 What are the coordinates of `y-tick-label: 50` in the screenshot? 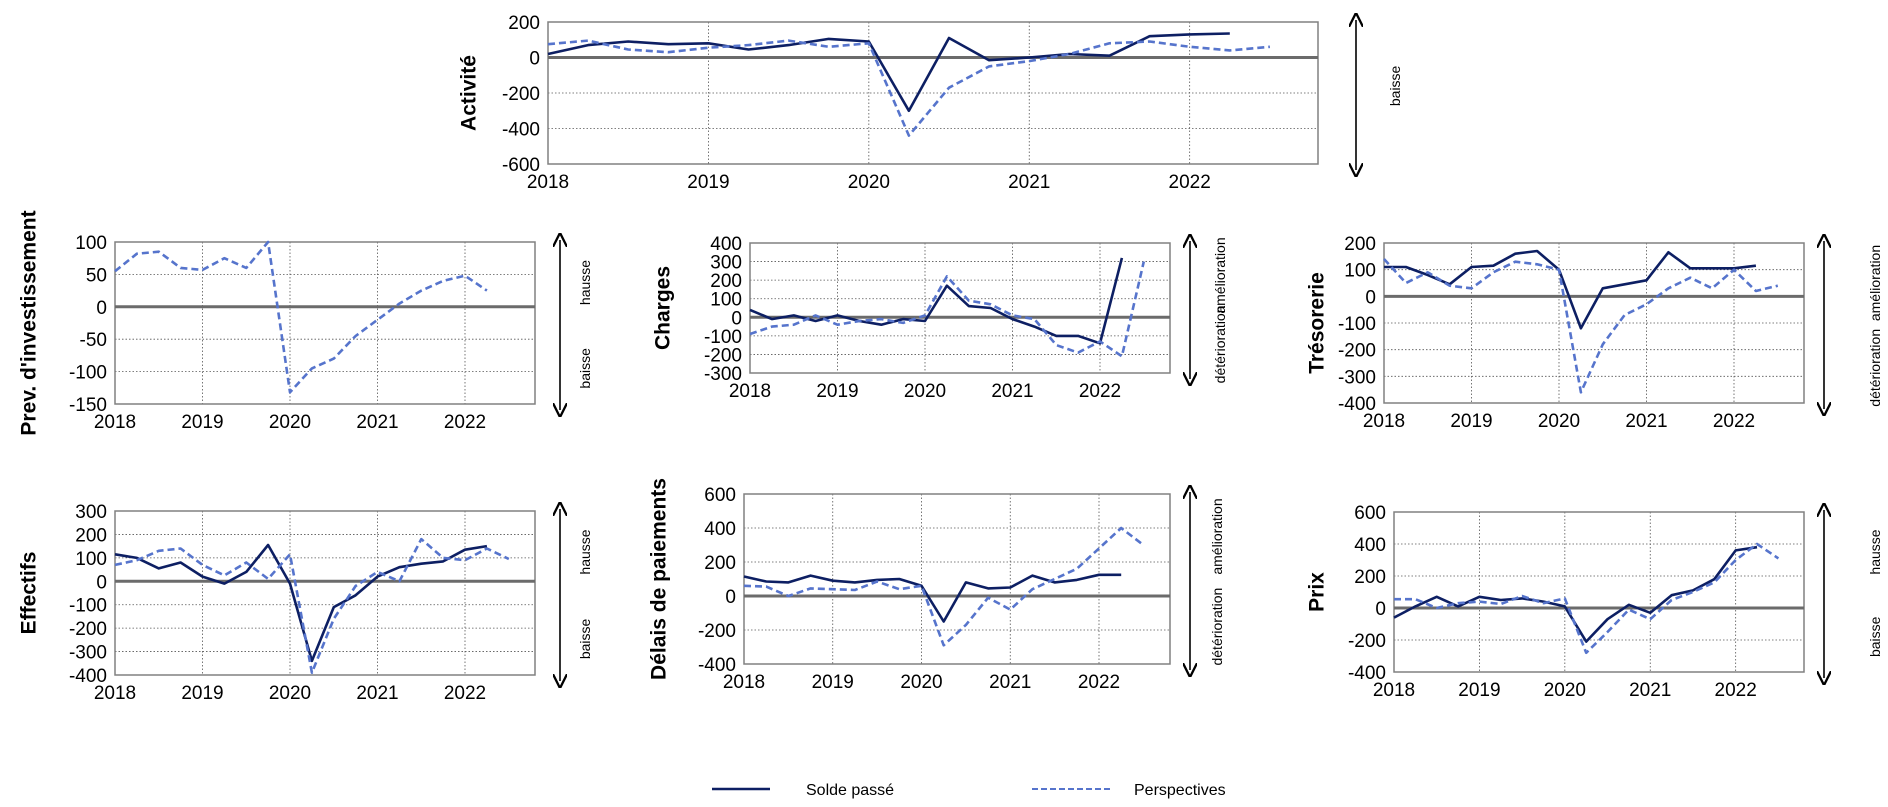 It's located at (96, 275).